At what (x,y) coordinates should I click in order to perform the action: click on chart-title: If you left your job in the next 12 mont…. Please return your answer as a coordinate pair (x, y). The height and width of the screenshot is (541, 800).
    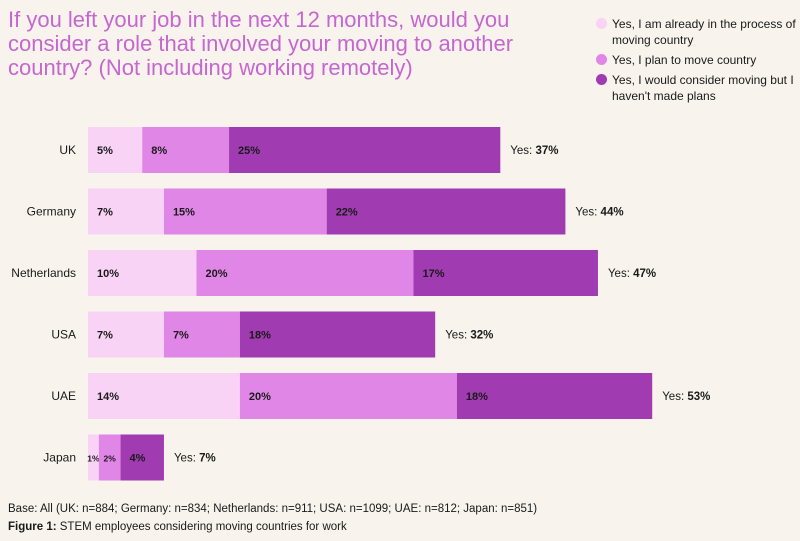
    Looking at the image, I should click on (261, 43).